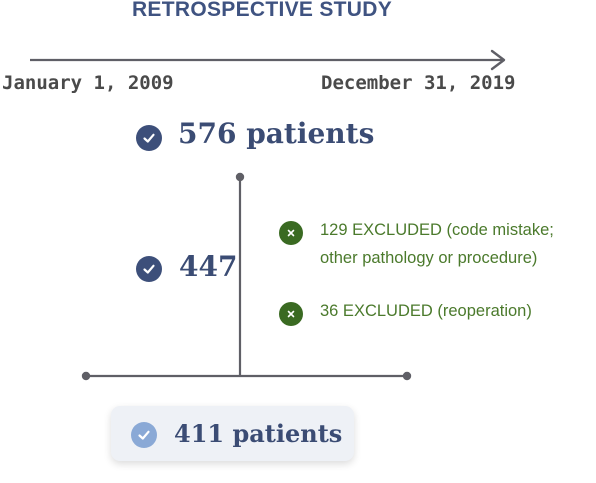 The height and width of the screenshot is (483, 596). I want to click on exclusion-line: 36 EXCLUDED (reoperation), so click(426, 311).